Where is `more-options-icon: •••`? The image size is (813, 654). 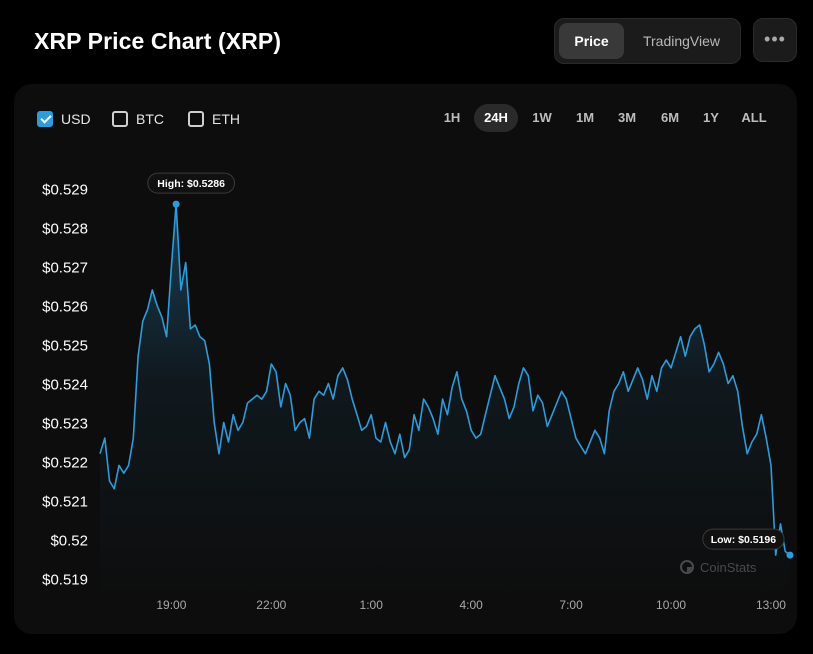 more-options-icon: ••• is located at coordinates (775, 40).